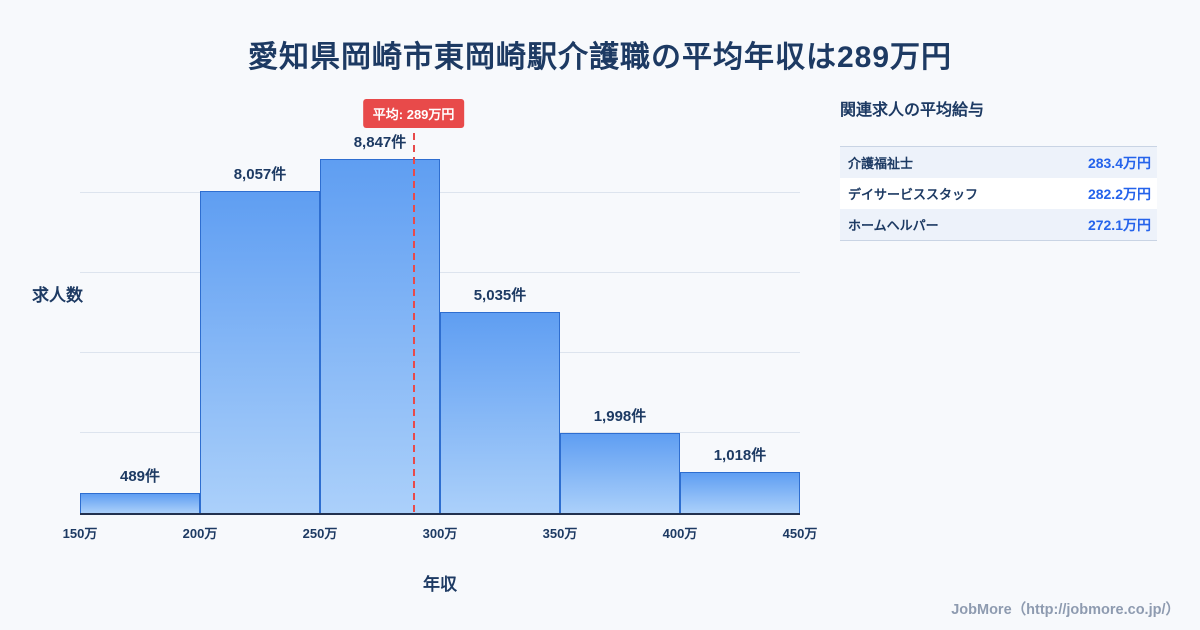 The image size is (1200, 630). I want to click on x-axis-ticks: 150万 200万 250万 300万 350万 400万 450万, so click(440, 533).